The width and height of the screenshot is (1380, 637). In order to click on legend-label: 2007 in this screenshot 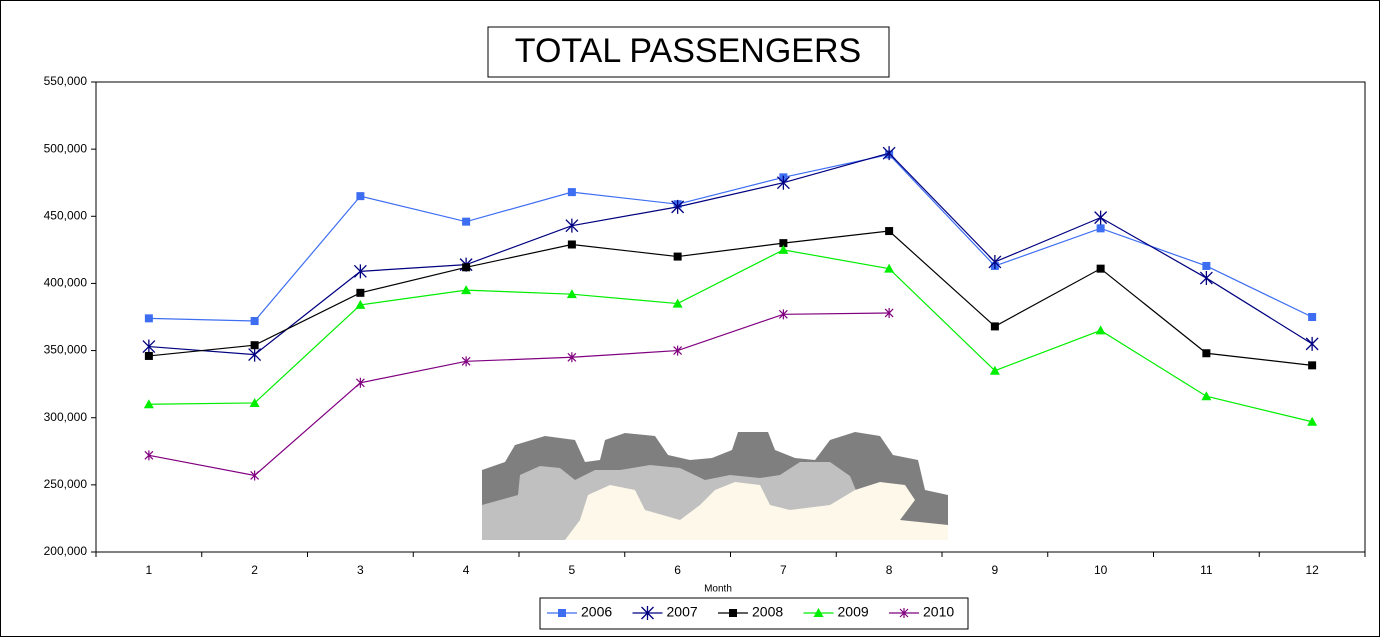, I will do `click(682, 612)`.